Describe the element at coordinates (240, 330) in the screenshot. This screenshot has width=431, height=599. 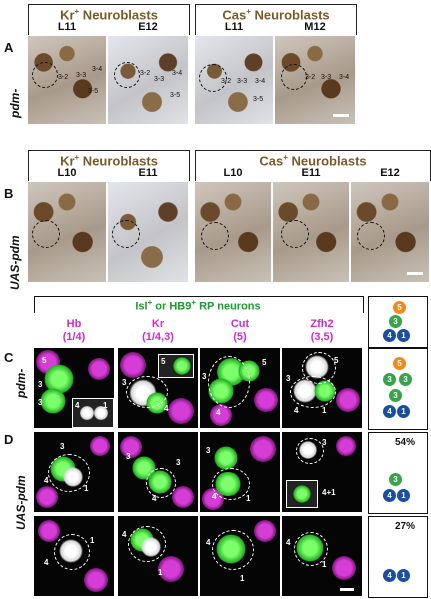
I see `col-cut: Cut (5)` at that location.